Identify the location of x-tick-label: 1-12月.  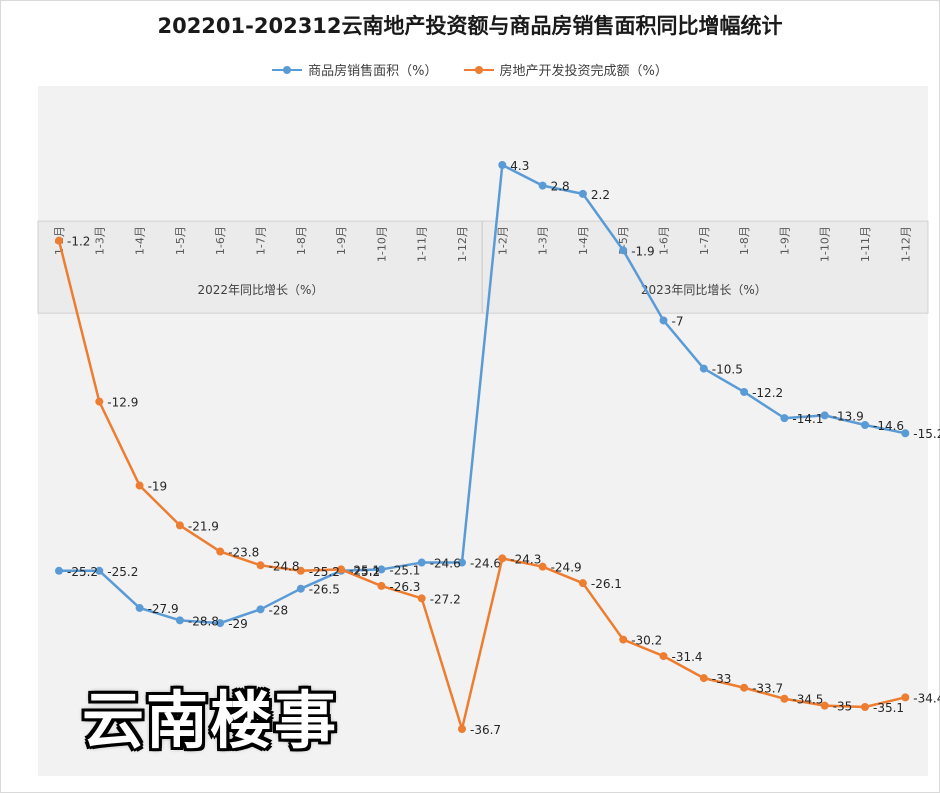
(905, 244).